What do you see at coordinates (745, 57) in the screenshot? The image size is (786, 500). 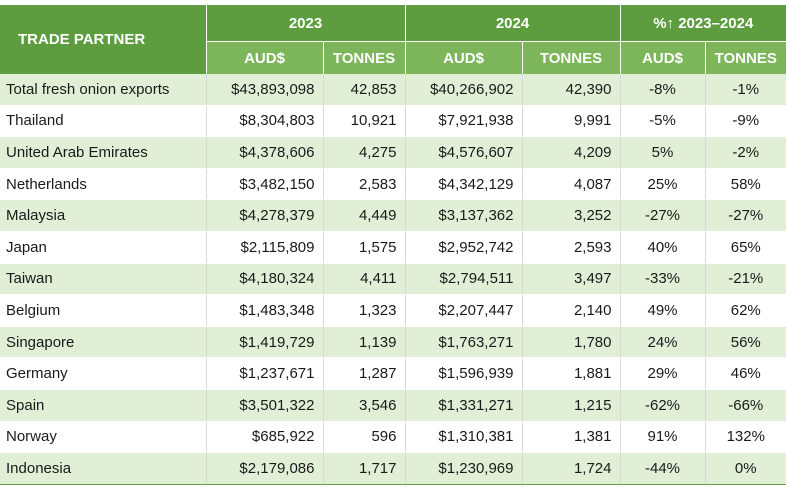 I see `tonnes-change-header: TONNES` at bounding box center [745, 57].